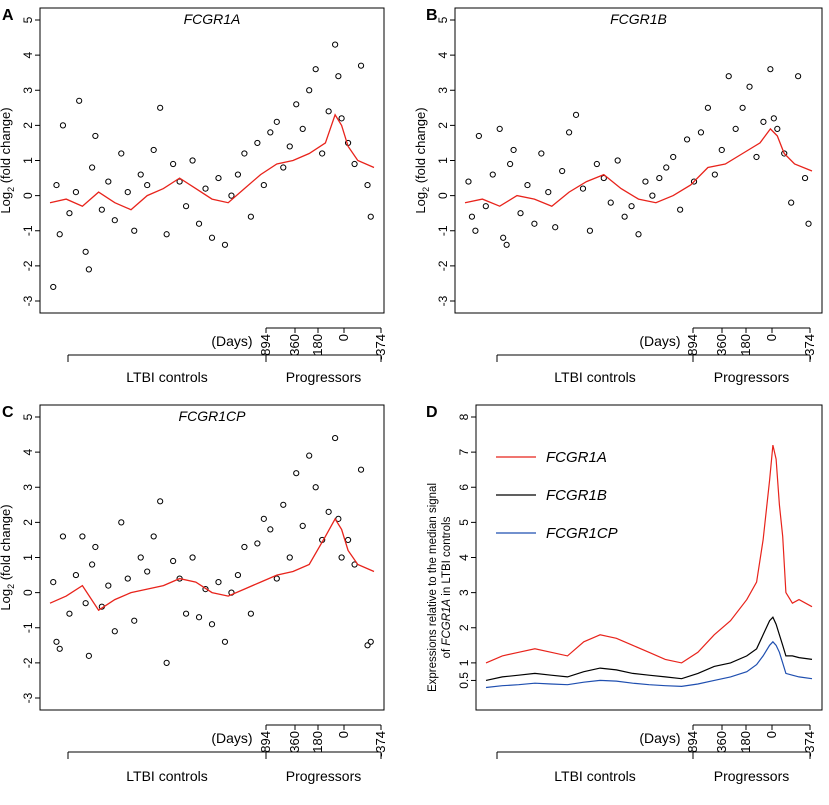 Image resolution: width=829 pixels, height=805 pixels. Describe the element at coordinates (294, 345) in the screenshot. I see `days-tick-label: 360` at that location.